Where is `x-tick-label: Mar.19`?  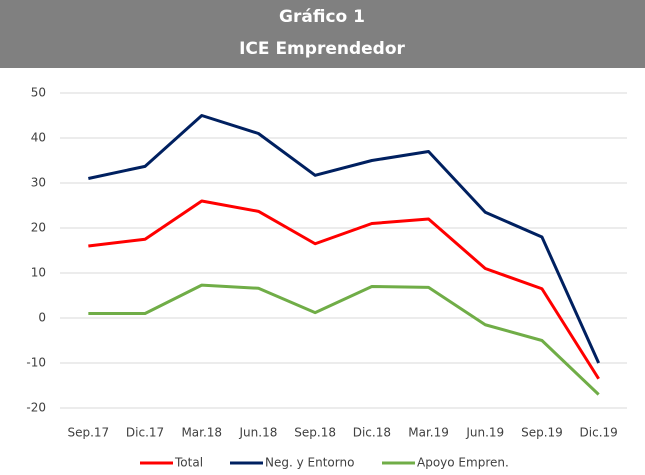
x-tick-label: Mar.19 is located at coordinates (428, 433).